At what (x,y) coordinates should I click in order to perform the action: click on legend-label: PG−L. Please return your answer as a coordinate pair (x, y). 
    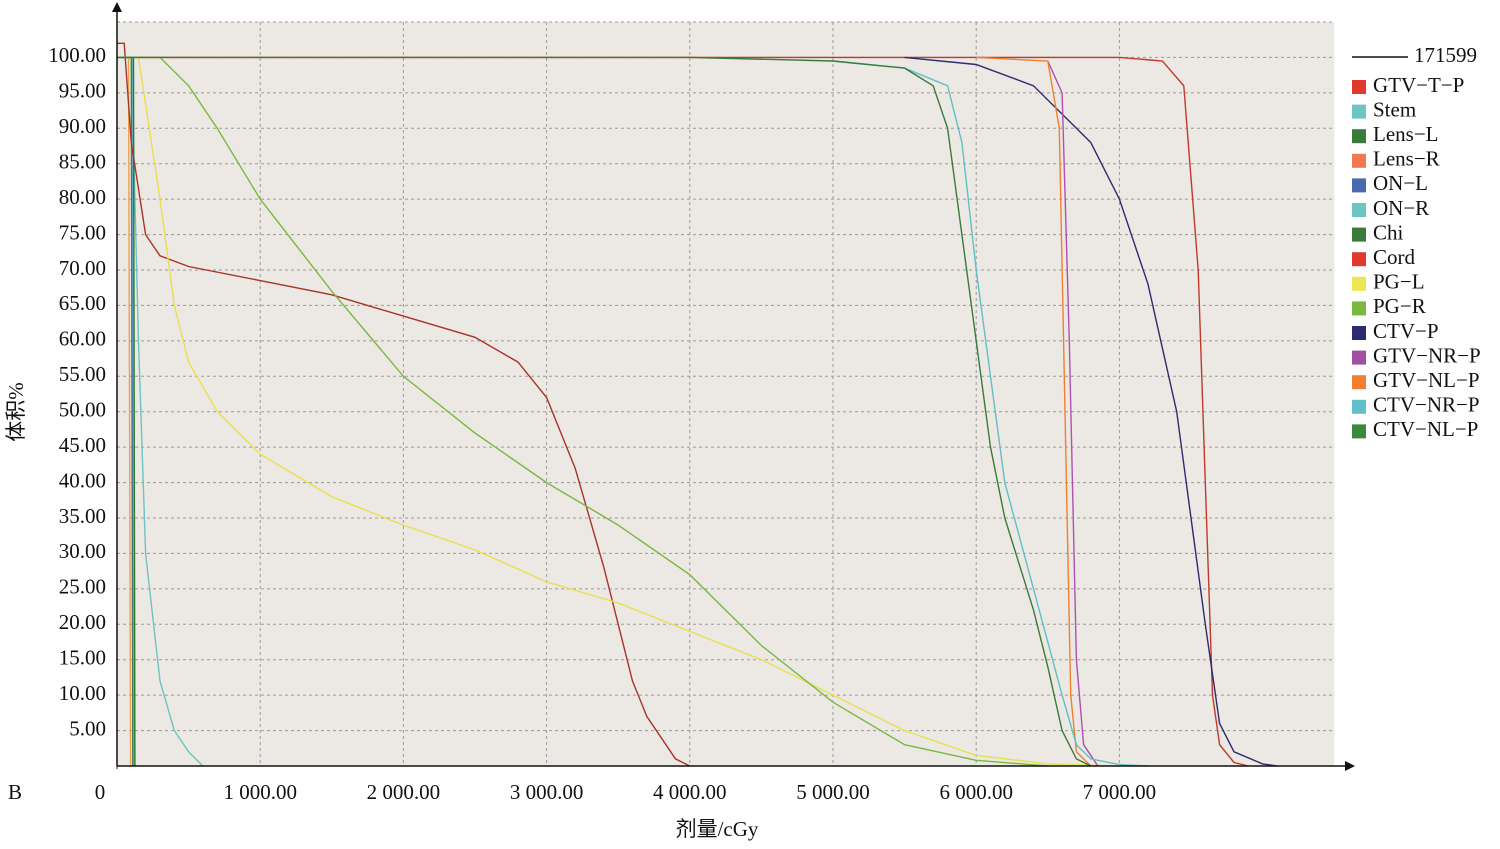
    Looking at the image, I should click on (1399, 282).